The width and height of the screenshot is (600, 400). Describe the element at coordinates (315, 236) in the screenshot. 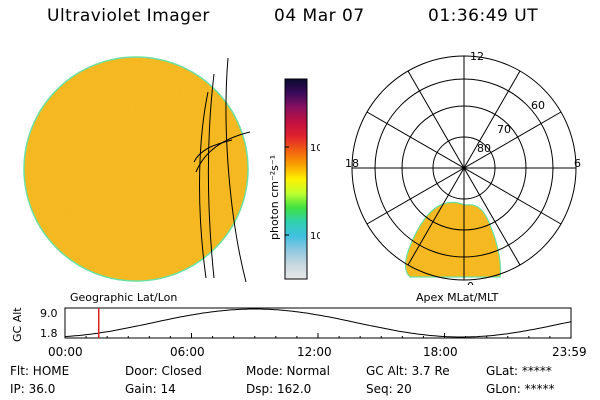

I see `colorbar-tick: 10` at that location.